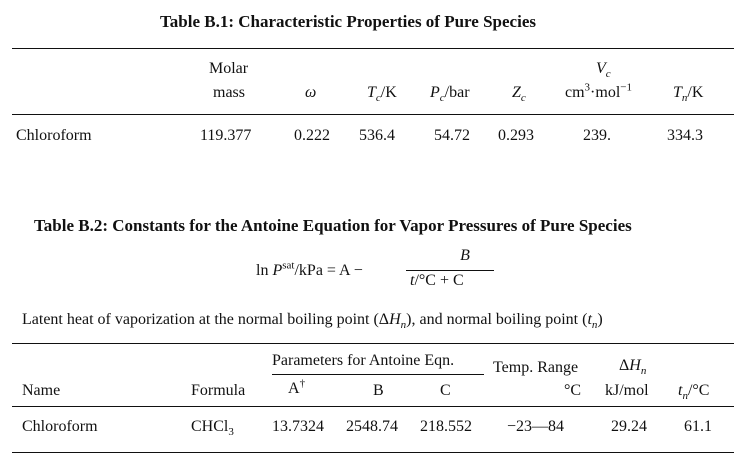 This screenshot has height=464, width=746. I want to click on t2-header-params-group: Parameters for Antoine Eqn., so click(363, 360).